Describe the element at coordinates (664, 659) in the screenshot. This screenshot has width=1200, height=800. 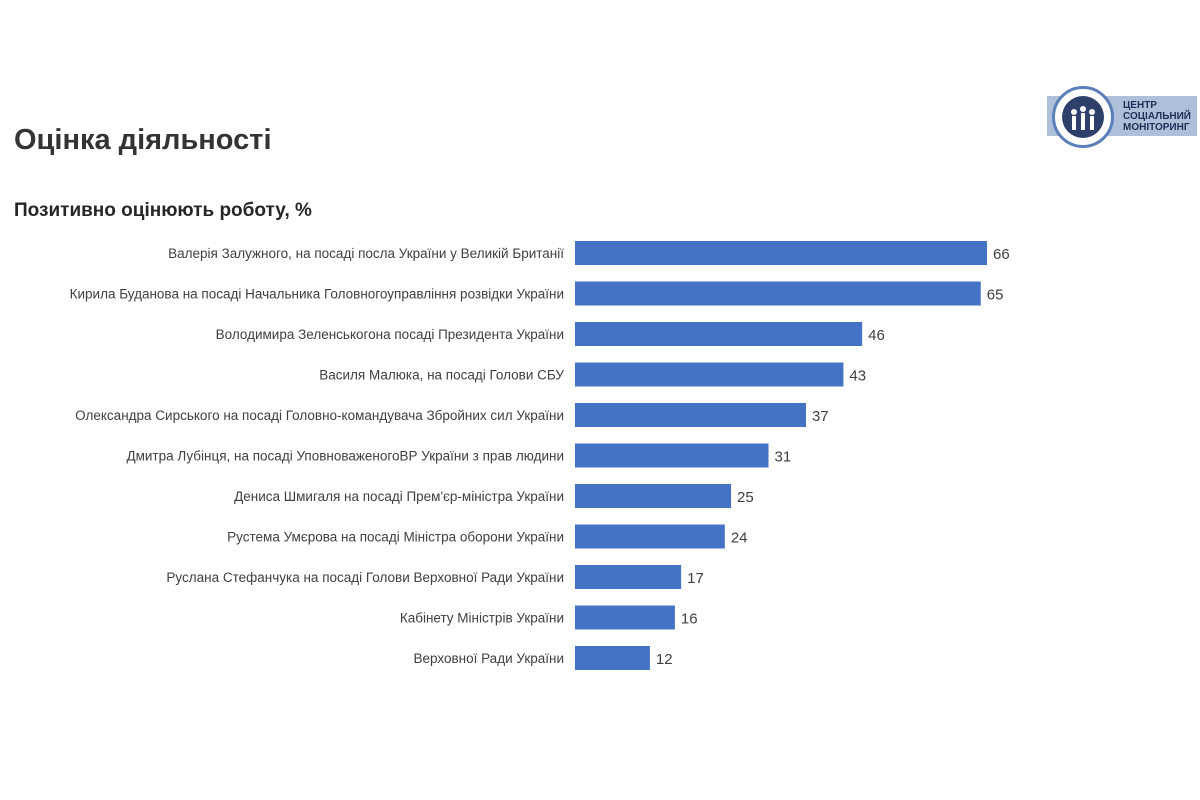
I see `data-label: 12` at that location.